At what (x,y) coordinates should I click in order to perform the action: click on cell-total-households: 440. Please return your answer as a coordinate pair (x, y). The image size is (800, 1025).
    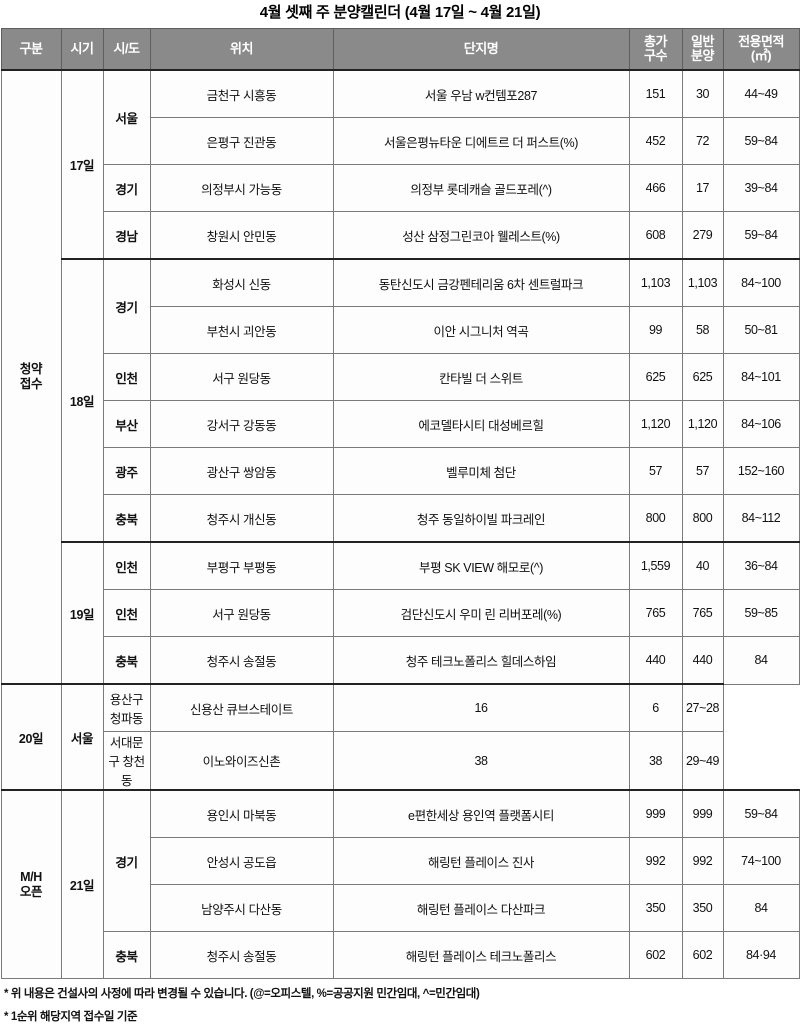
    Looking at the image, I should click on (655, 660).